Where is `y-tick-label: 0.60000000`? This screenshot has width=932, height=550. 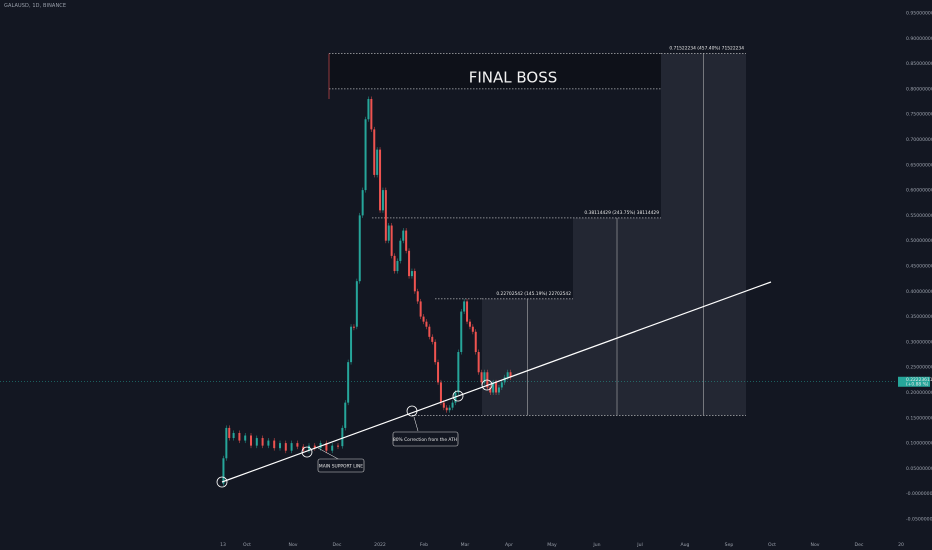
y-tick-label: 0.60000000 is located at coordinates (919, 191).